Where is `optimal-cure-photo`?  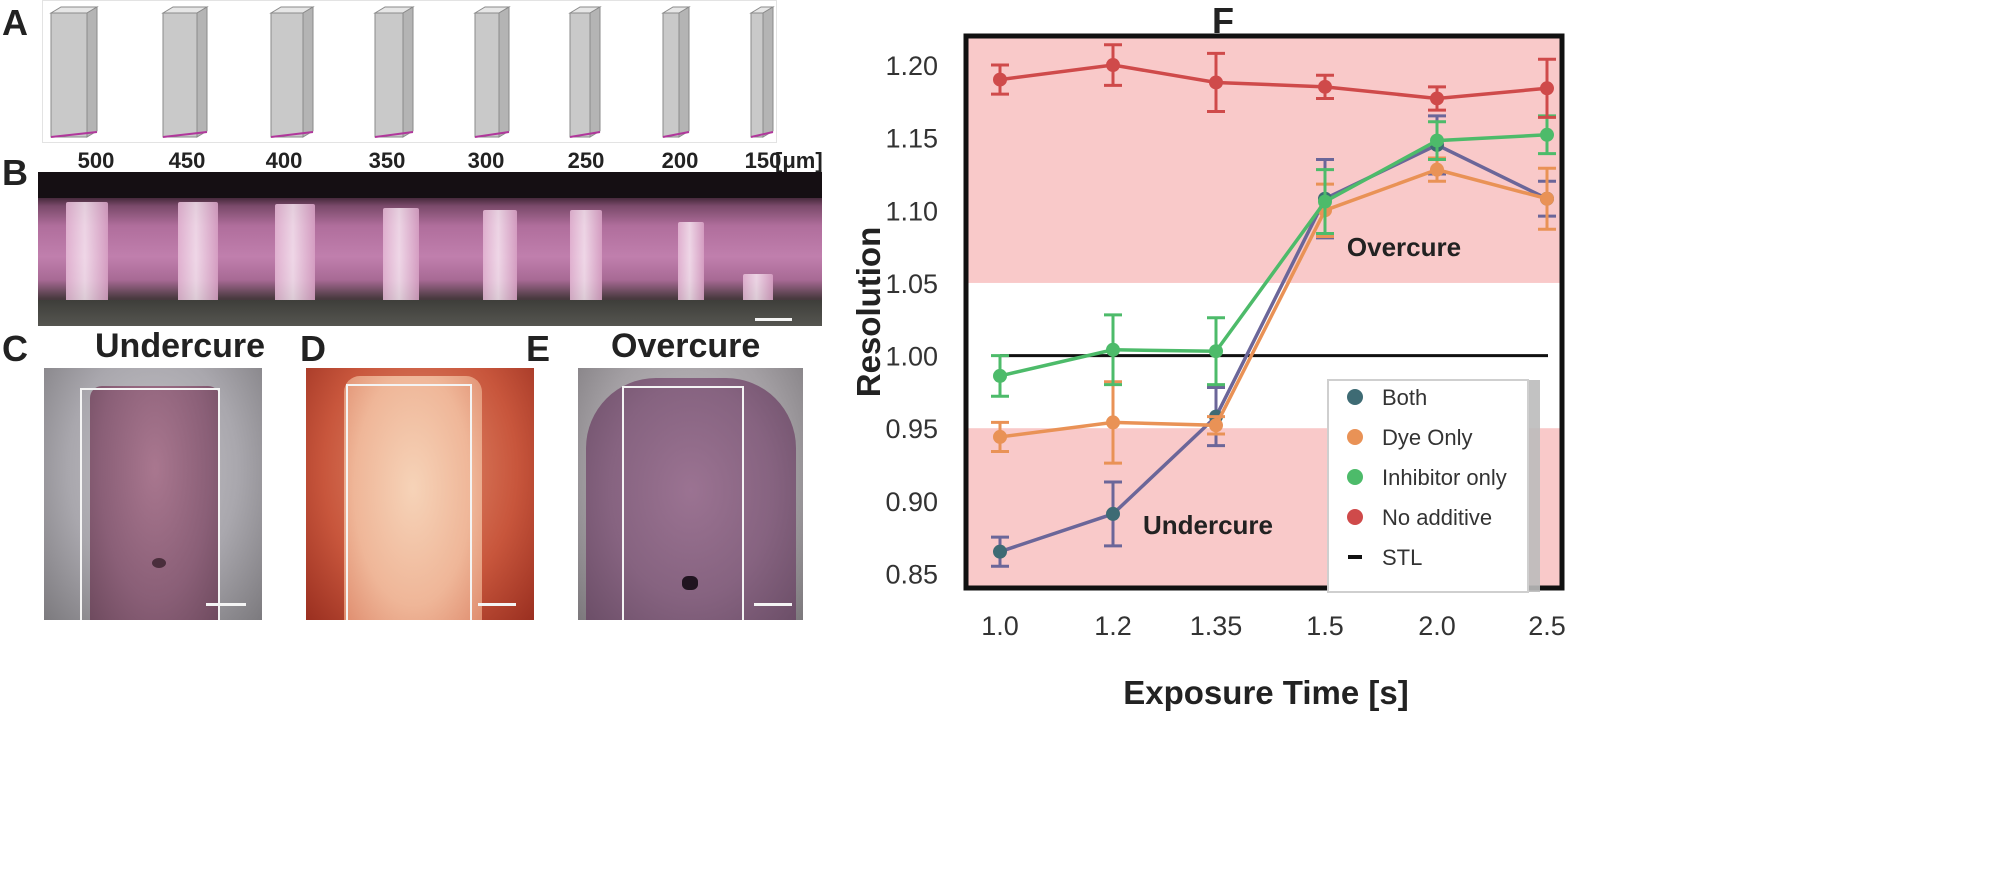
optimal-cure-photo is located at coordinates (420, 494).